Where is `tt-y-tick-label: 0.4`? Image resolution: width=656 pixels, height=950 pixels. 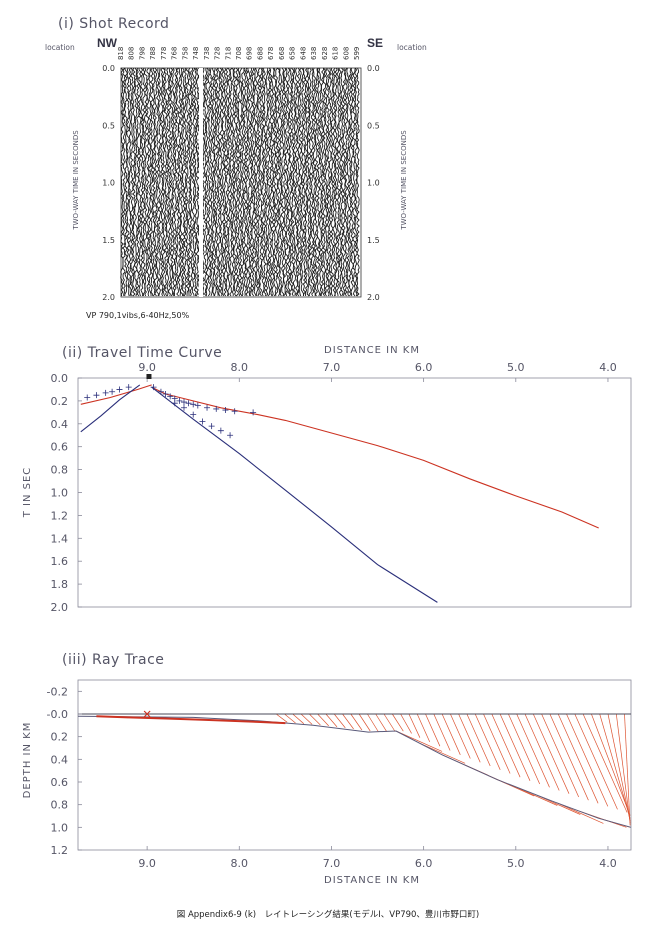
tt-y-tick-label: 0.4 is located at coordinates (60, 424).